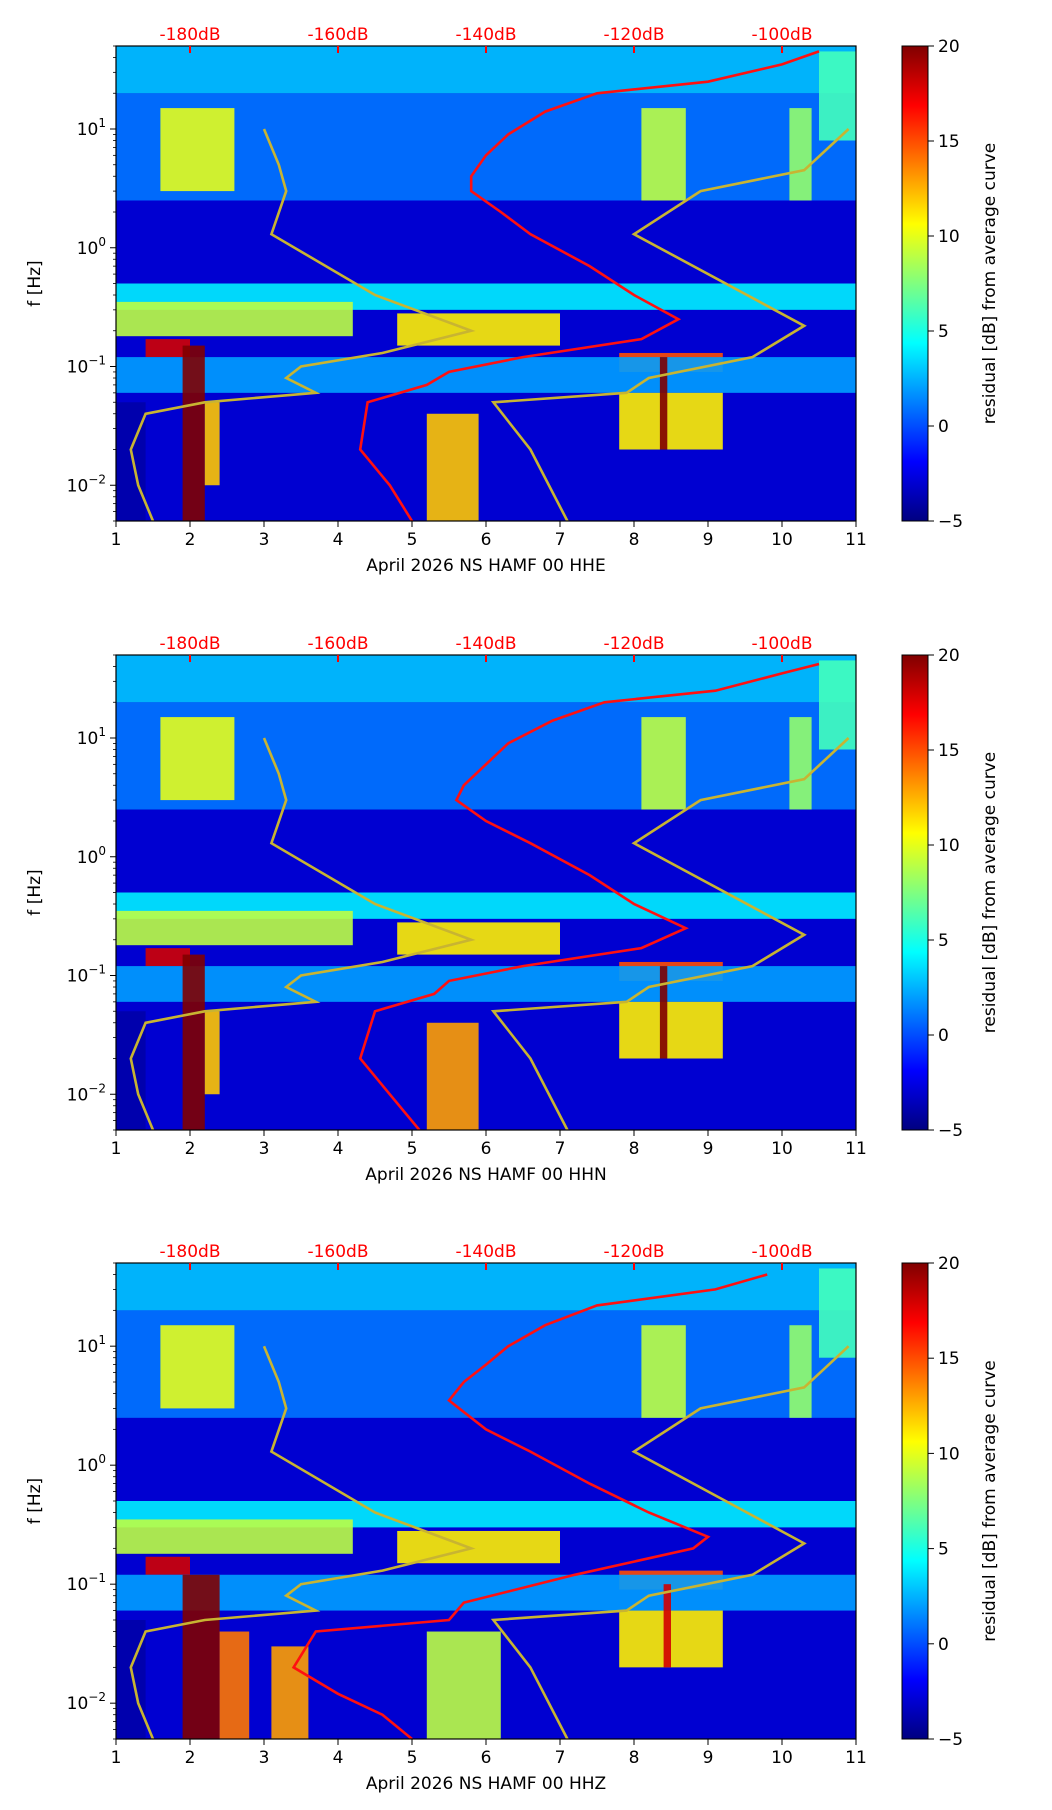 The image size is (1052, 1810). Describe the element at coordinates (412, 1758) in the screenshot. I see `x-tick-label: 5` at that location.